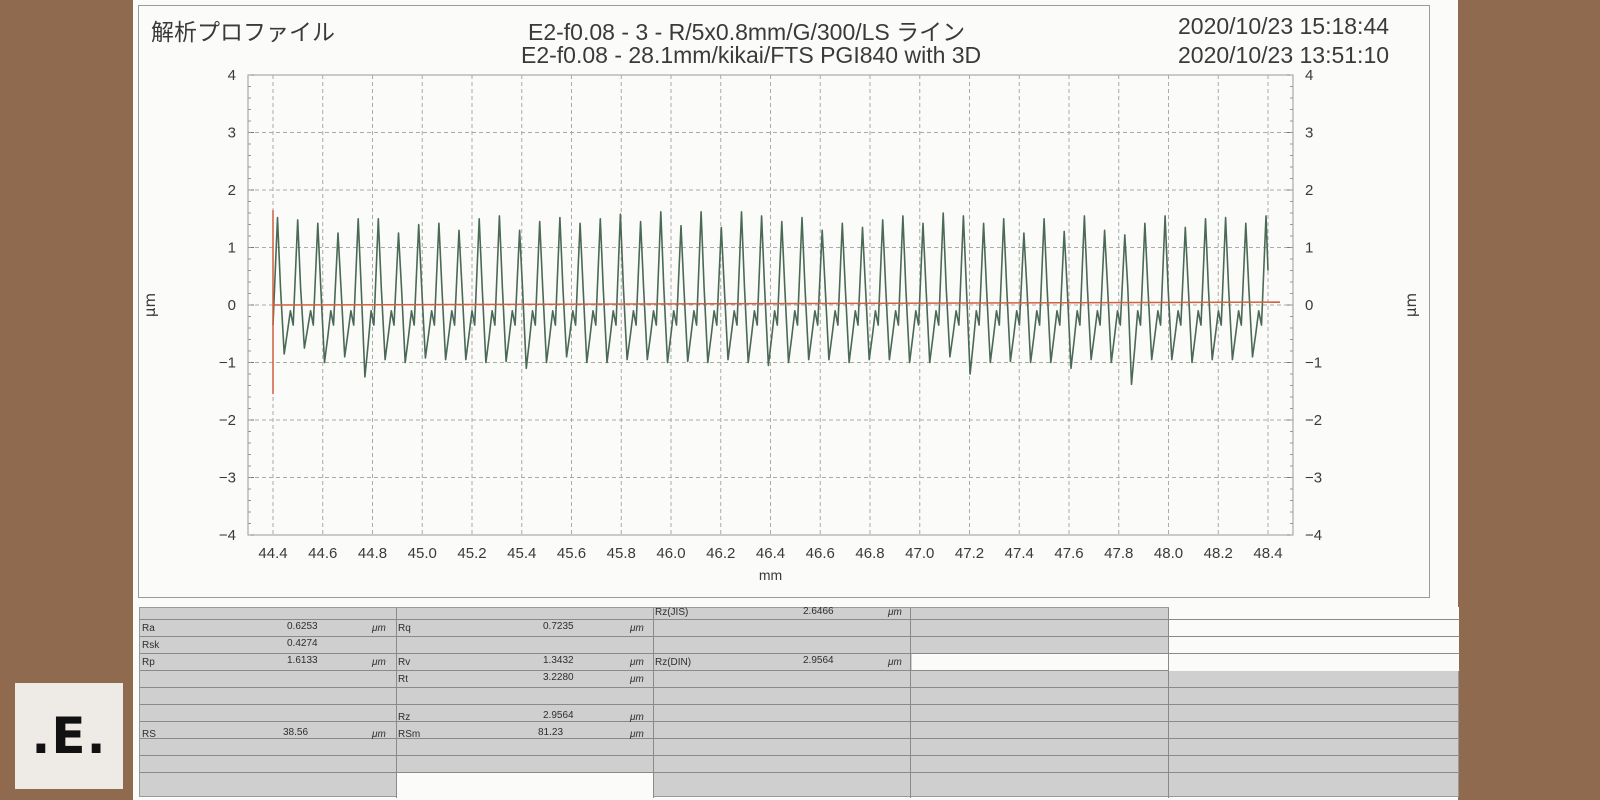 The image size is (1600, 800). What do you see at coordinates (1313, 535) in the screenshot?
I see `y-tick-label-right: −4` at bounding box center [1313, 535].